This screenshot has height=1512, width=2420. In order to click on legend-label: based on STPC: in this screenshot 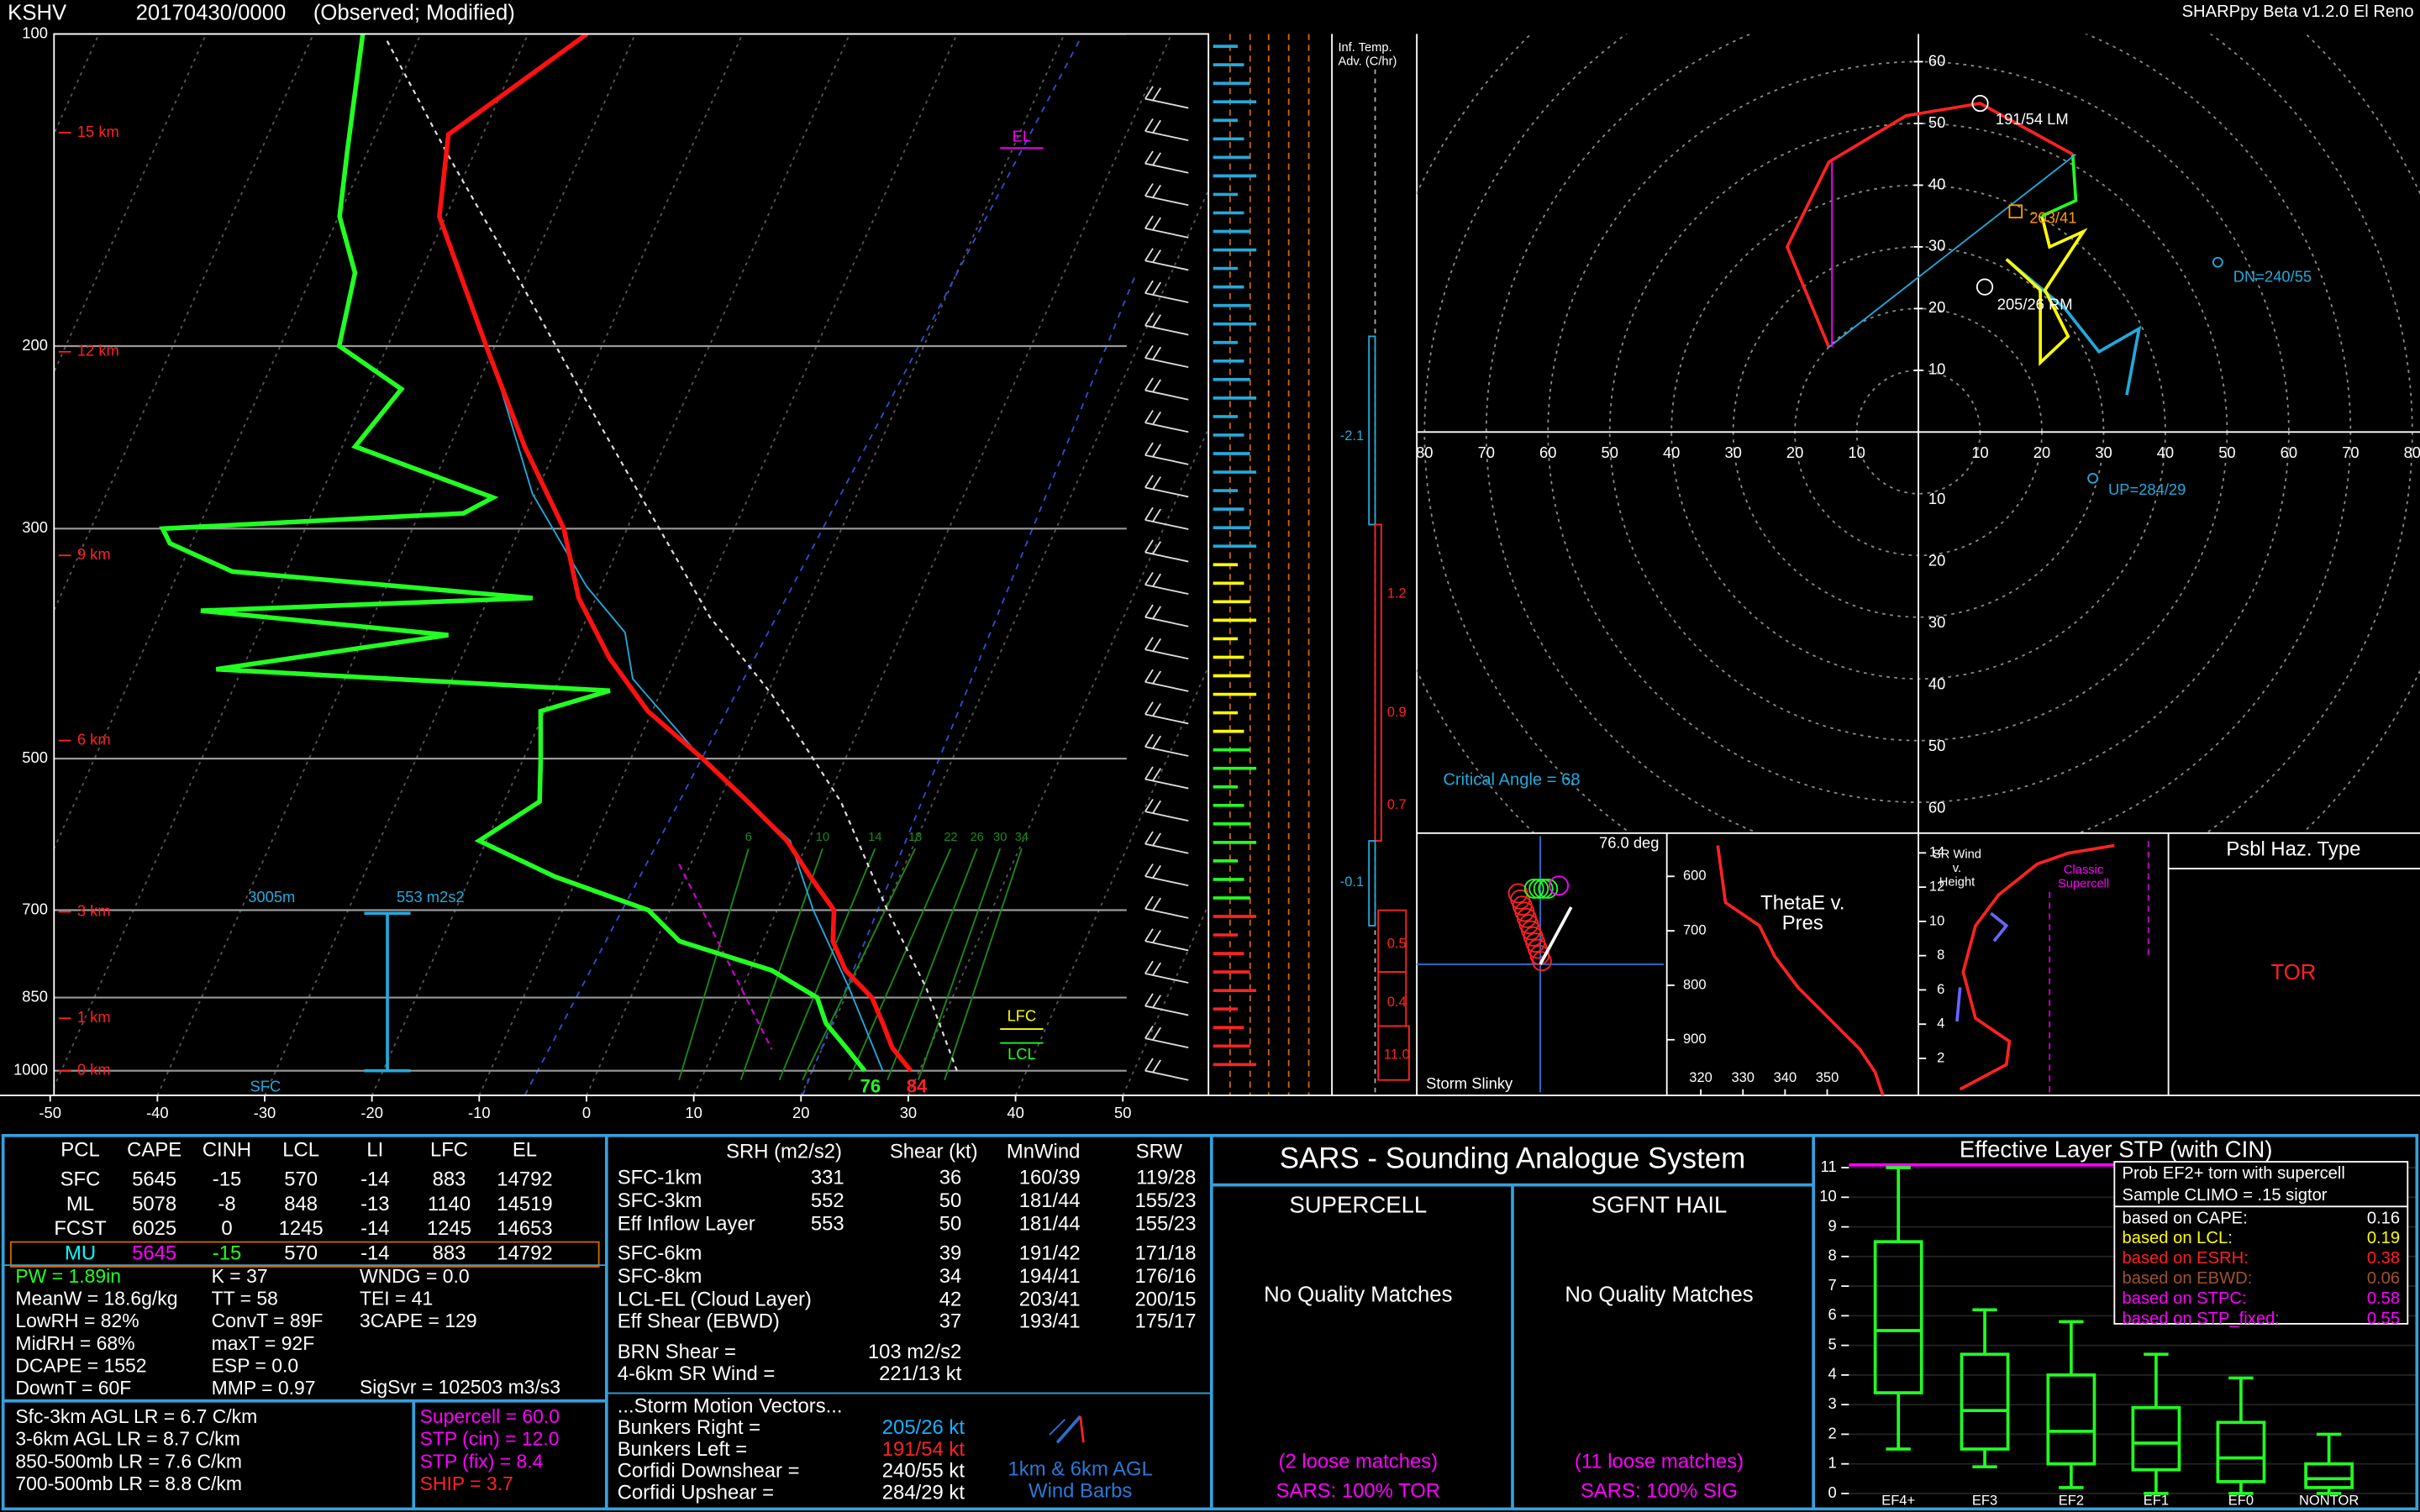, I will do `click(2185, 1298)`.